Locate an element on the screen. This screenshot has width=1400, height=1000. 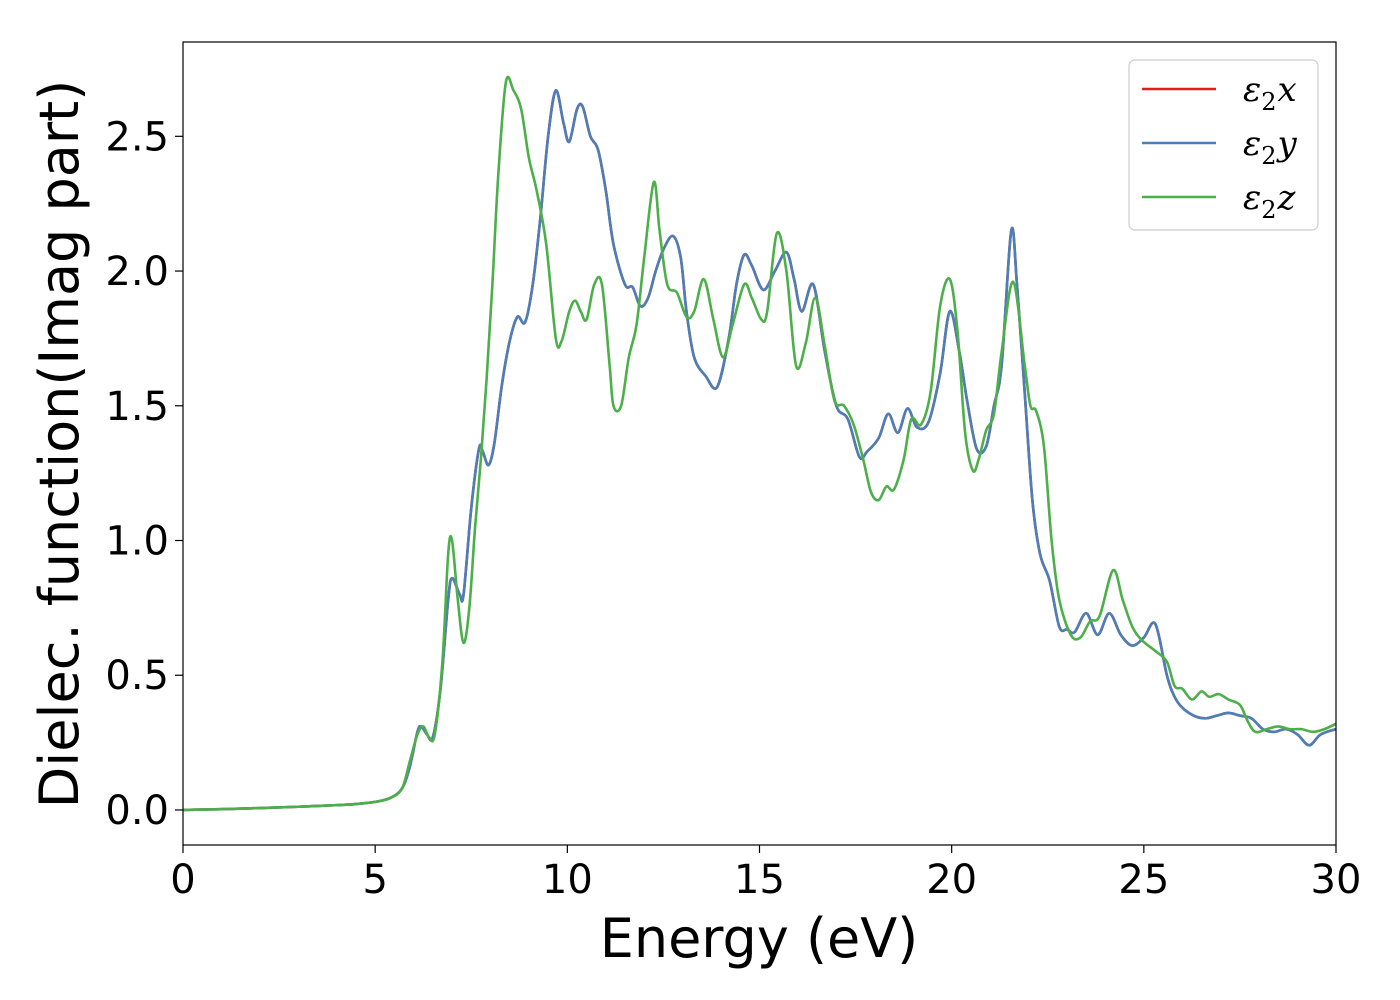
x-axis-label: Energy (eV) is located at coordinates (759, 938).